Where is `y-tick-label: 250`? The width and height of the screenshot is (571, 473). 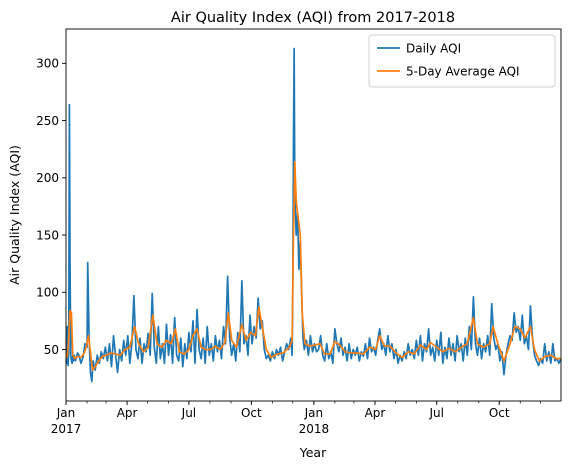 y-tick-label: 250 is located at coordinates (47, 121).